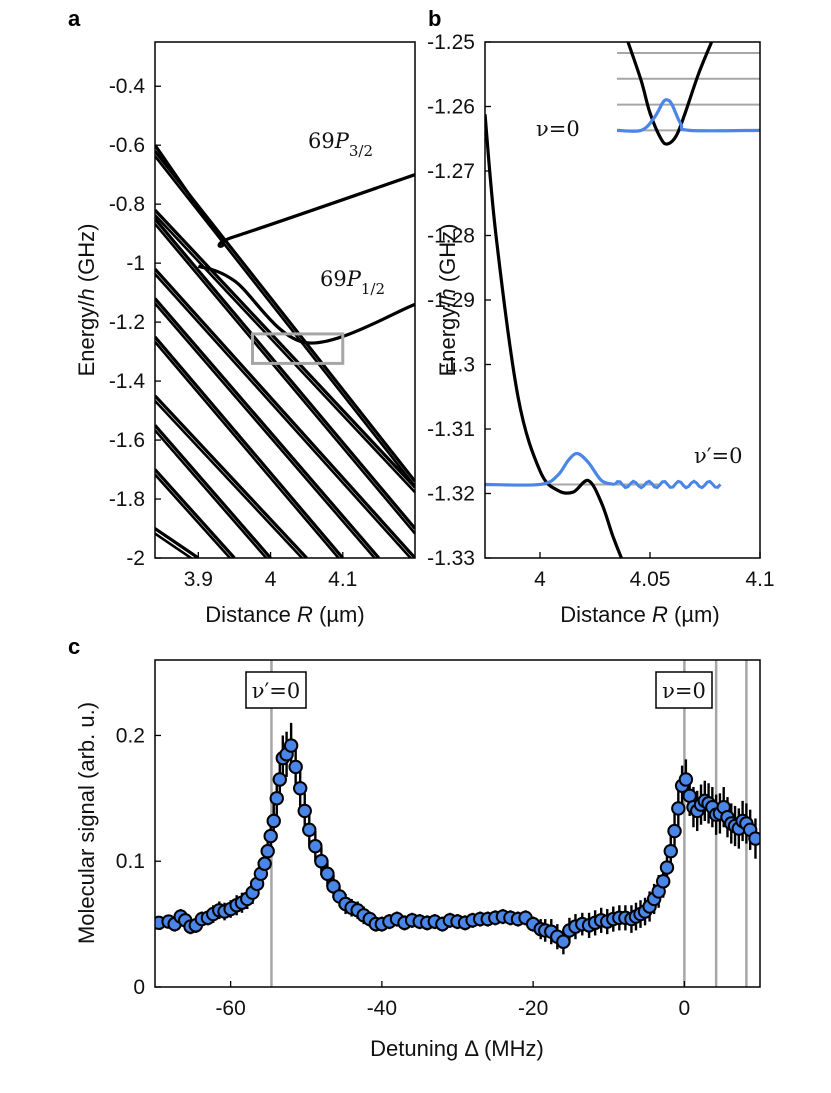 The image size is (831, 1093). Describe the element at coordinates (451, 429) in the screenshot. I see `panel-b-ytick-label: -1.31` at that location.